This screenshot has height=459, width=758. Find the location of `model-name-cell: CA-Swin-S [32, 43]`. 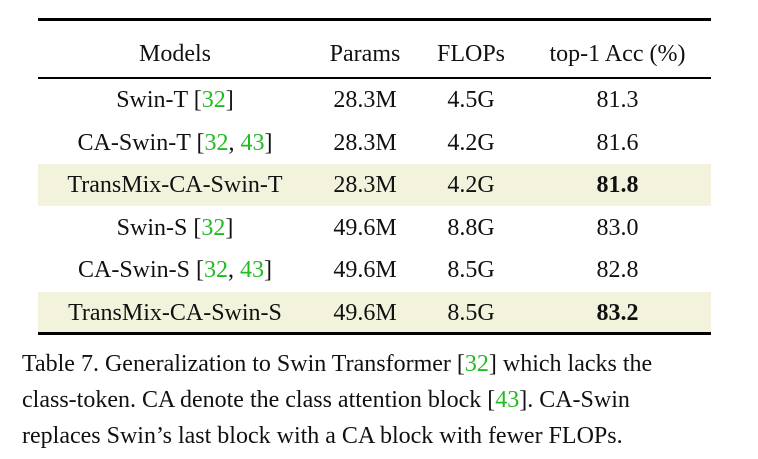

model-name-cell: CA-Swin-S [32, 43] is located at coordinates (175, 270).